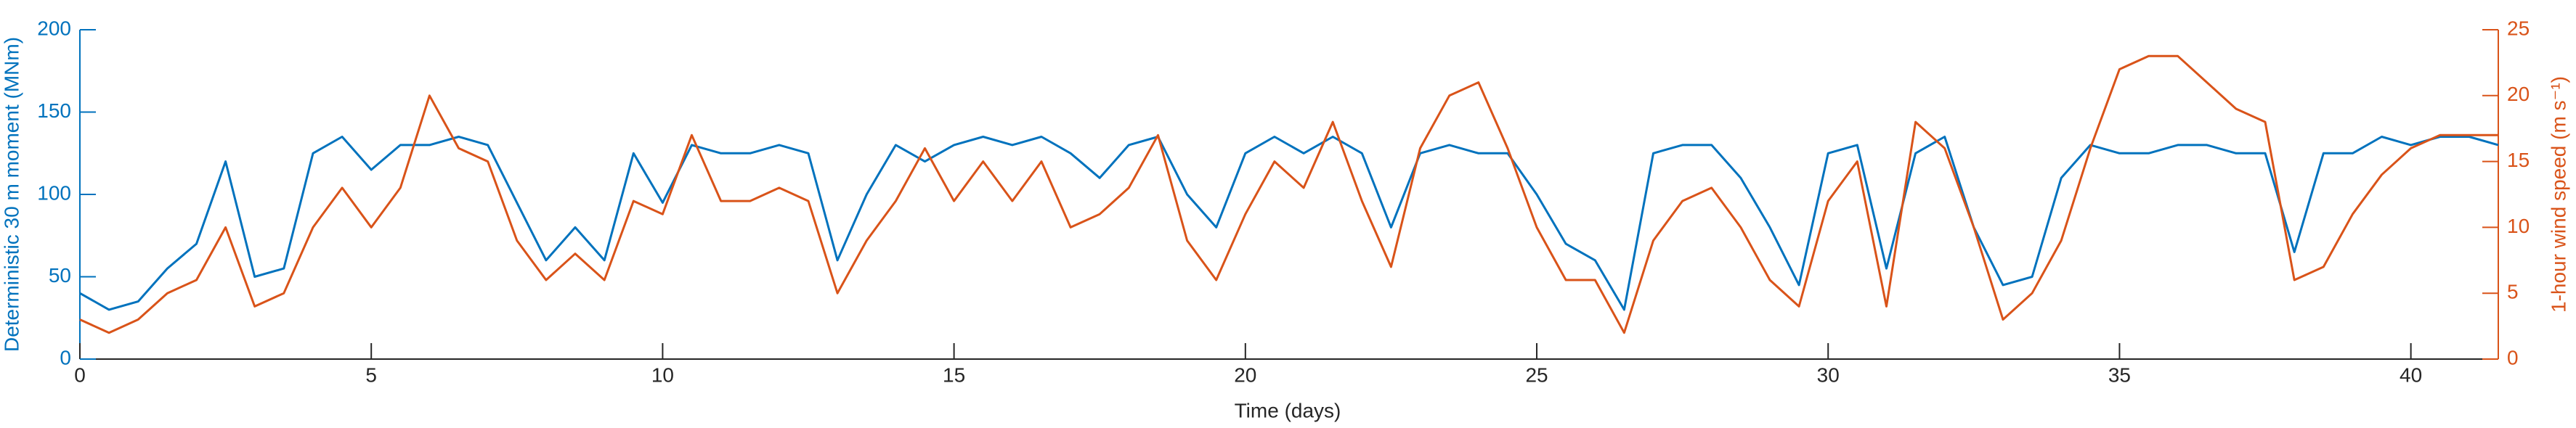  Describe the element at coordinates (54, 110) in the screenshot. I see `y-tick-label: 150` at that location.